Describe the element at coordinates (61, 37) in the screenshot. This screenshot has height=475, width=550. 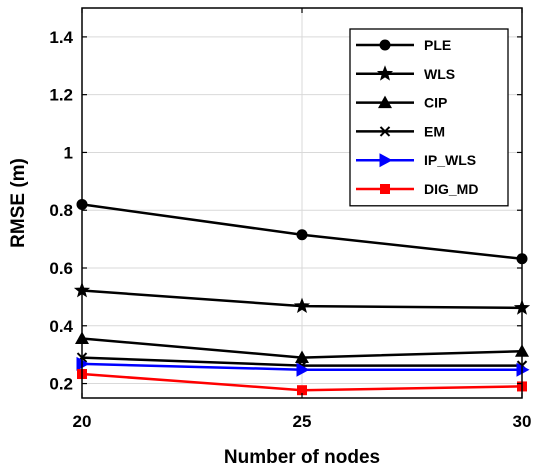
I see `y-tick-label: 1.4` at that location.